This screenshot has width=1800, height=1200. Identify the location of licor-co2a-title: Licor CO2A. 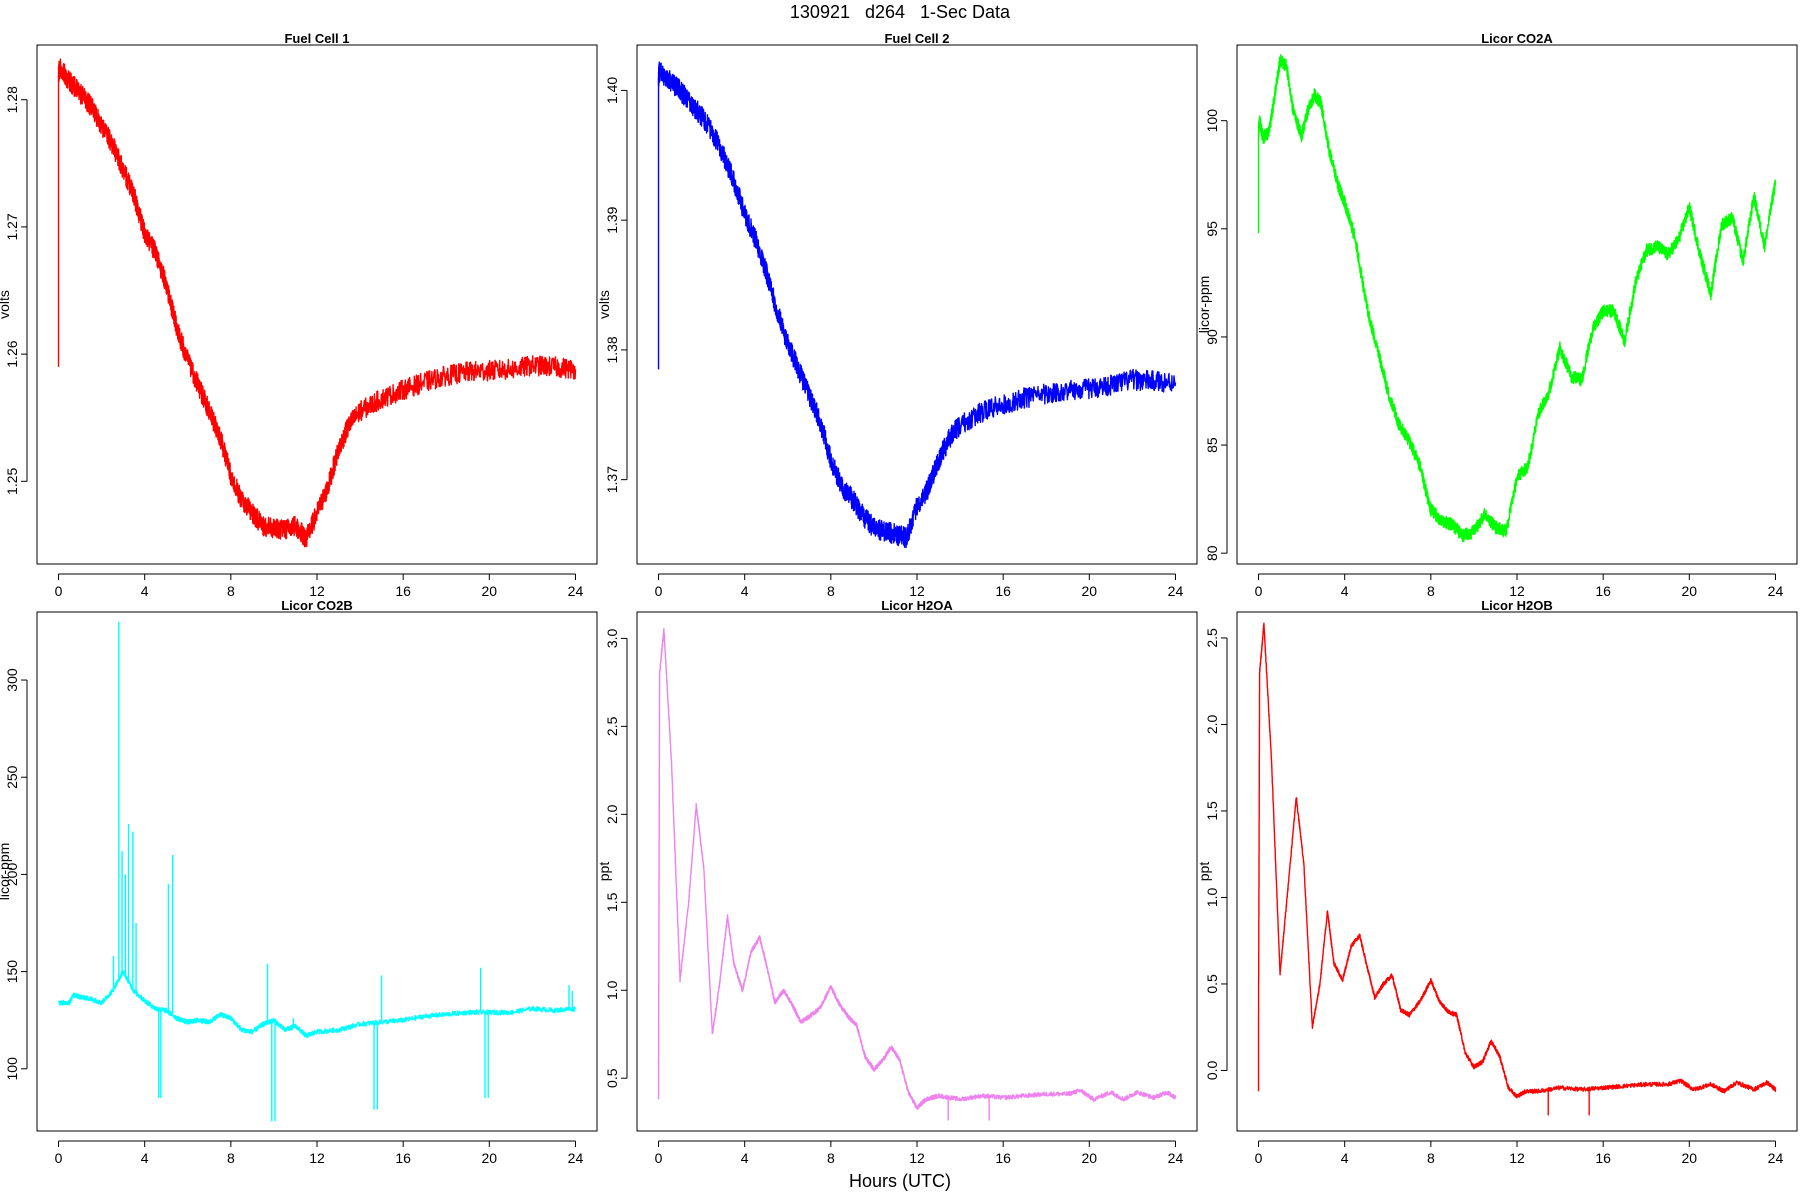
(1517, 38).